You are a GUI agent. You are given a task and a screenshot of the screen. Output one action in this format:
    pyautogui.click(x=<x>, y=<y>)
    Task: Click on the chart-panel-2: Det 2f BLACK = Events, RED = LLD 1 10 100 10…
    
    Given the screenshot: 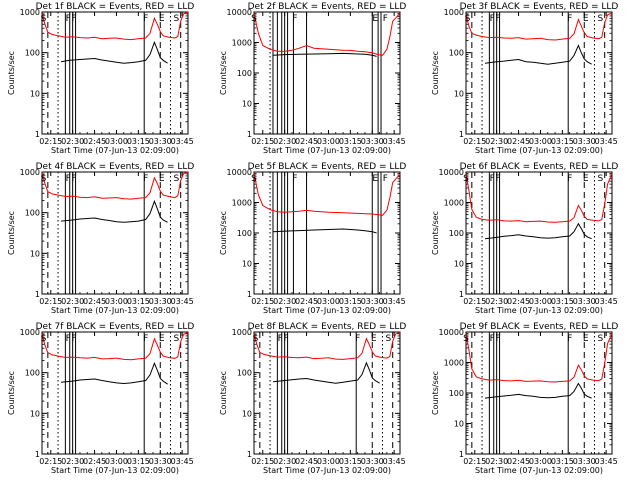 What is the action you would take?
    pyautogui.click(x=312, y=78)
    